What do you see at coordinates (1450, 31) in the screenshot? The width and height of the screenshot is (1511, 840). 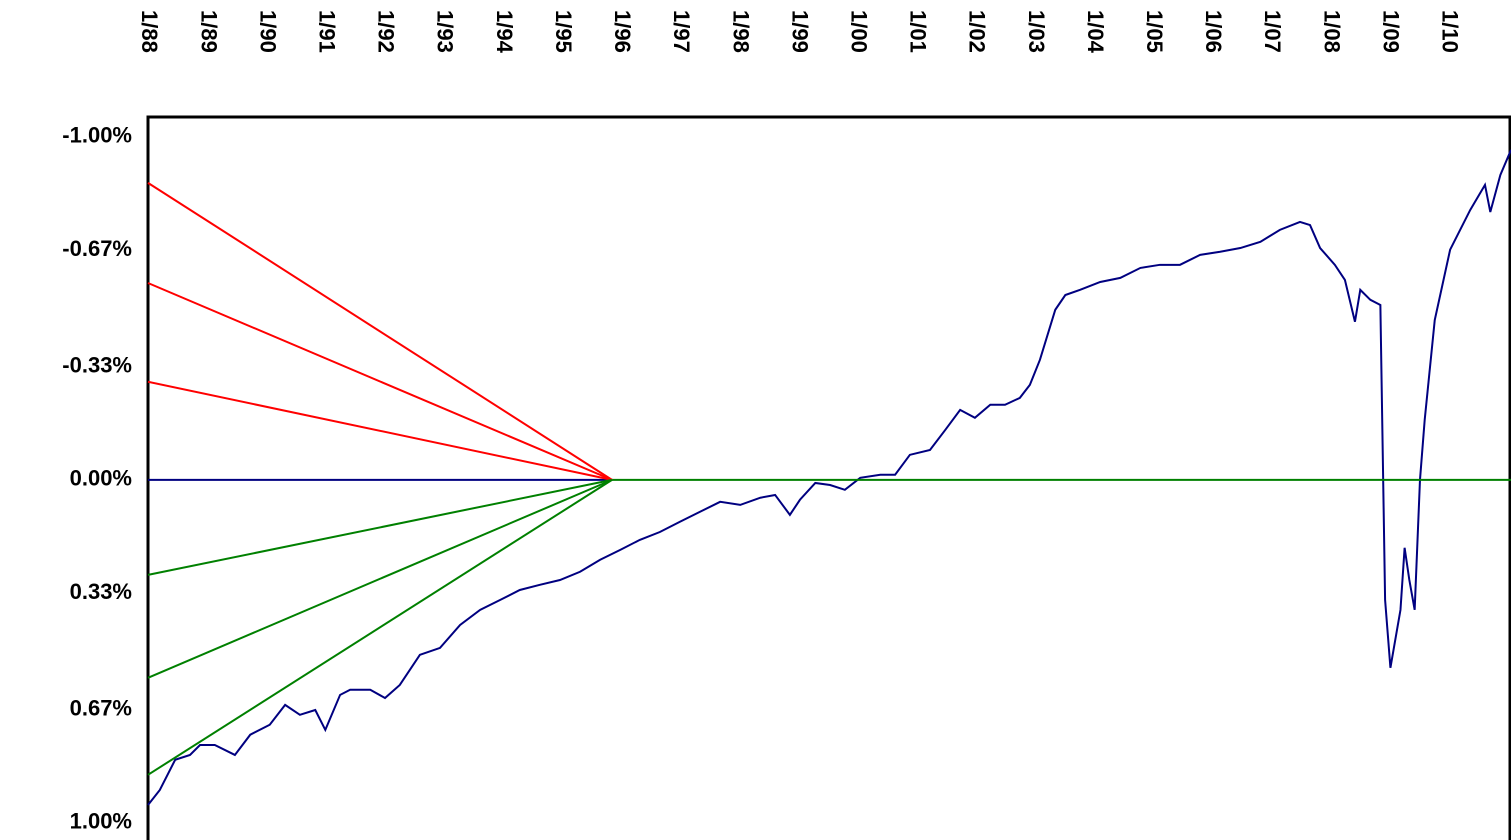 I see `x-tick-label: 1/10` at bounding box center [1450, 31].